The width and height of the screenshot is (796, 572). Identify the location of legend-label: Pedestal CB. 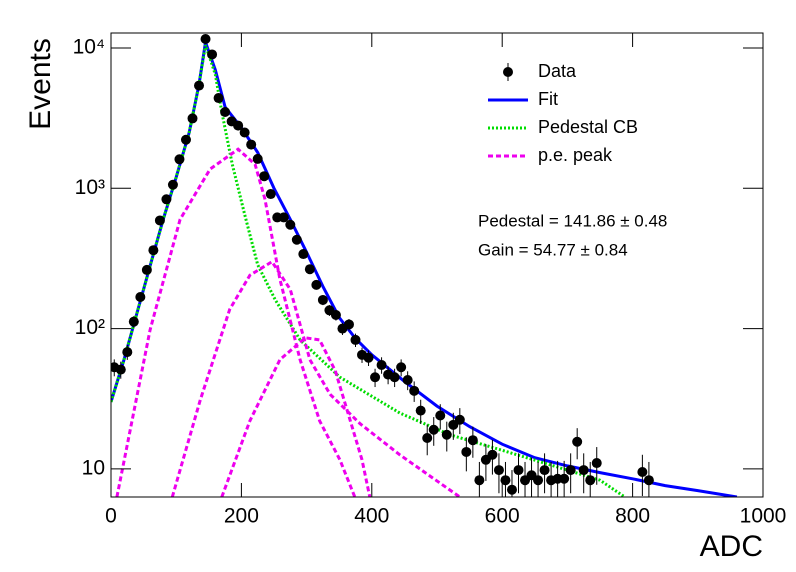
(588, 127).